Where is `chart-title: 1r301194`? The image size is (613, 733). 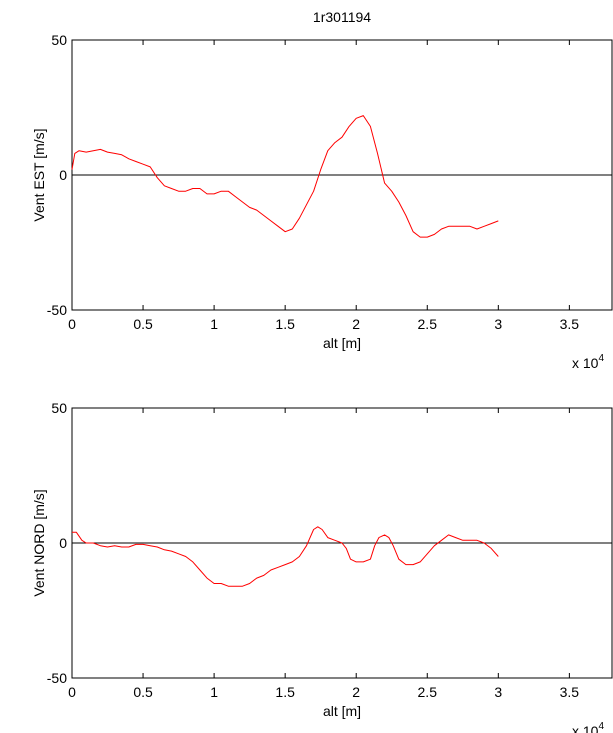
chart-title: 1r301194 is located at coordinates (342, 17).